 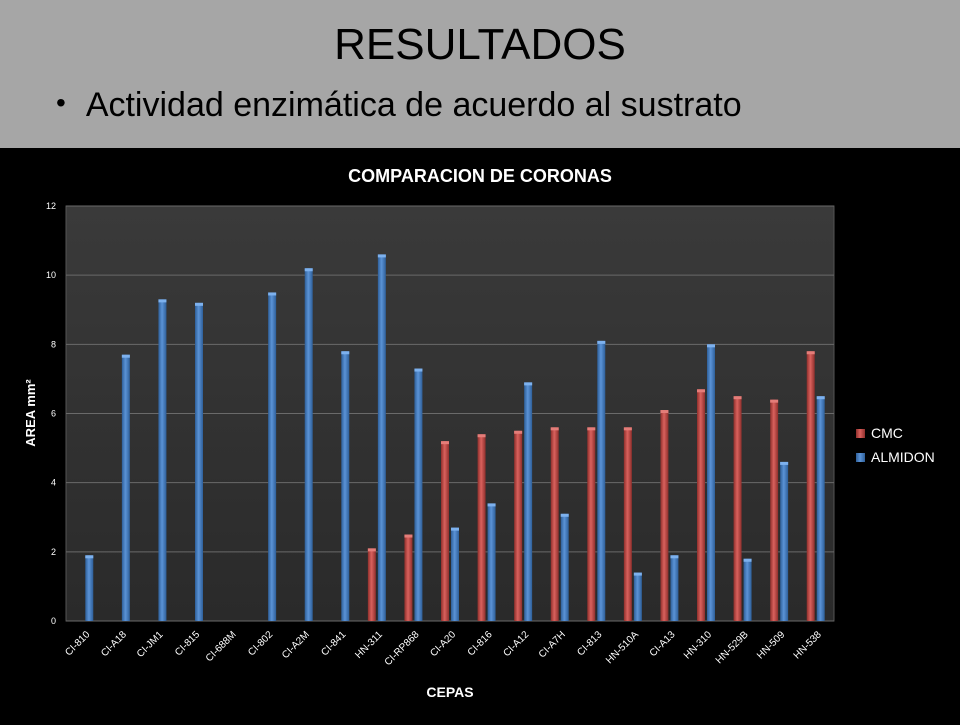 What do you see at coordinates (771, 645) in the screenshot?
I see `x-tick-label: HN-509` at bounding box center [771, 645].